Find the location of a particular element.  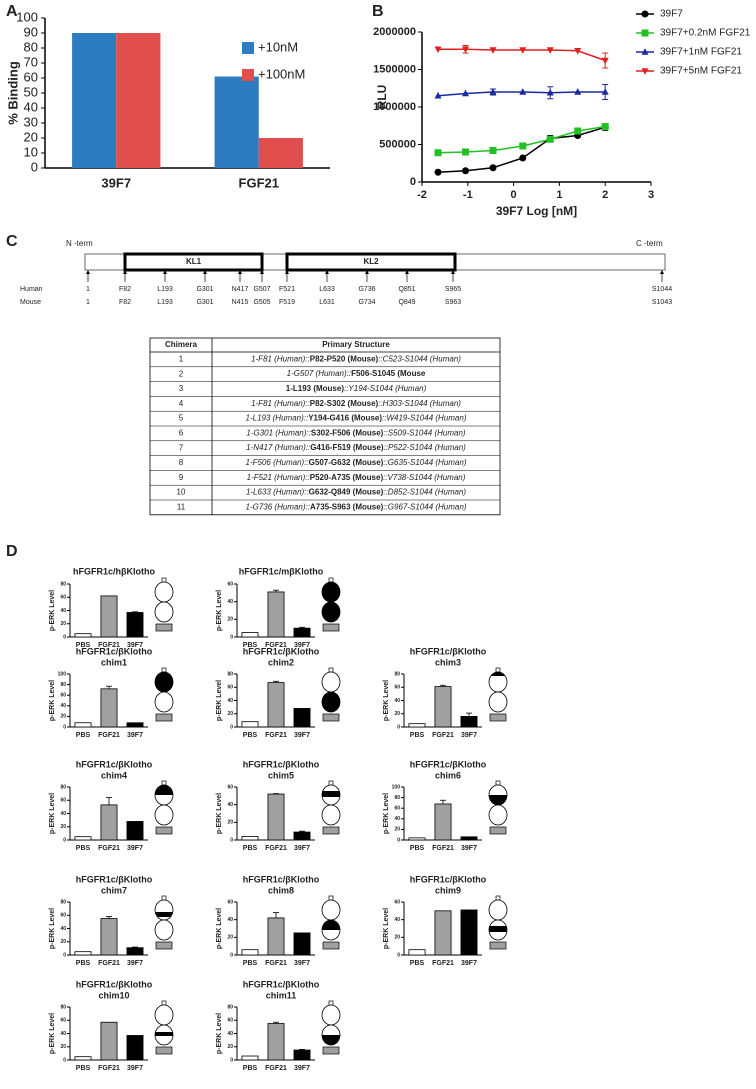

y-tick-label: 2000000 is located at coordinates (394, 32).